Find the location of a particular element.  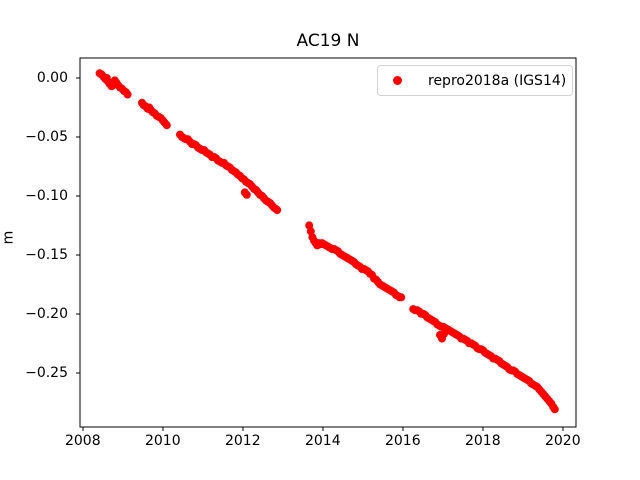

y-tick-label: 0.00 is located at coordinates (52, 78).